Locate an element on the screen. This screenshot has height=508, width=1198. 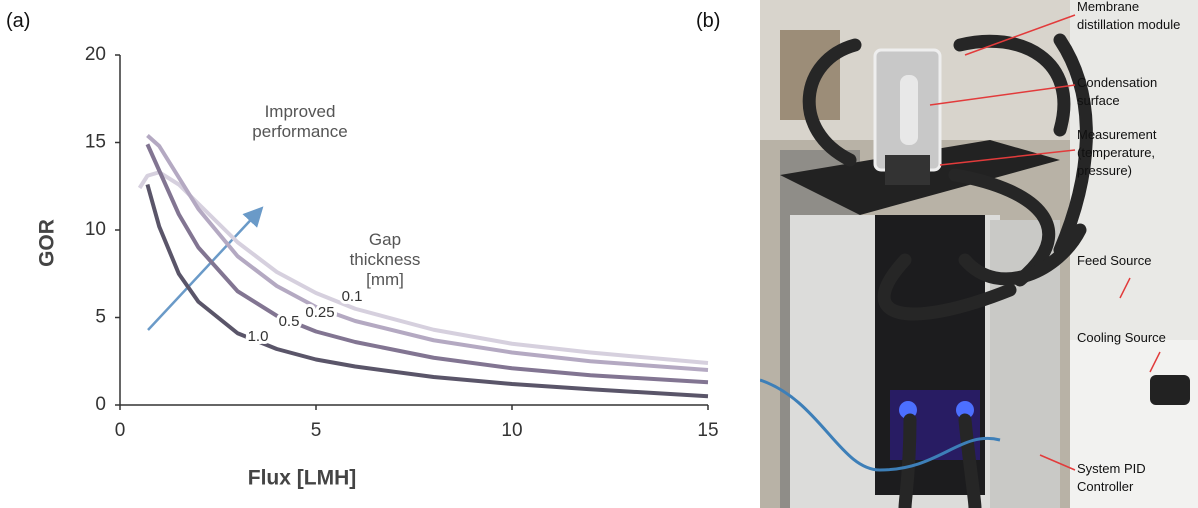
photo-label: Feed Source is located at coordinates (1114, 260).